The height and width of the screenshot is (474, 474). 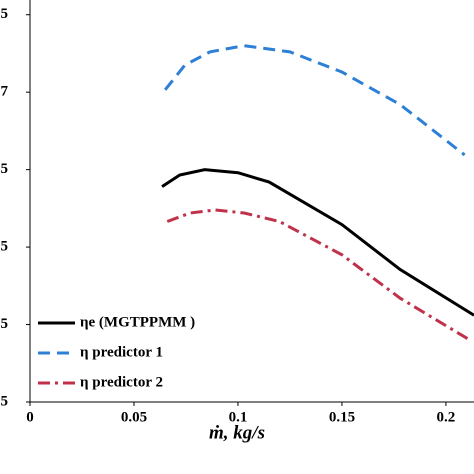 What do you see at coordinates (237, 432) in the screenshot?
I see `x-axis-label: ṁ, kg/s` at bounding box center [237, 432].